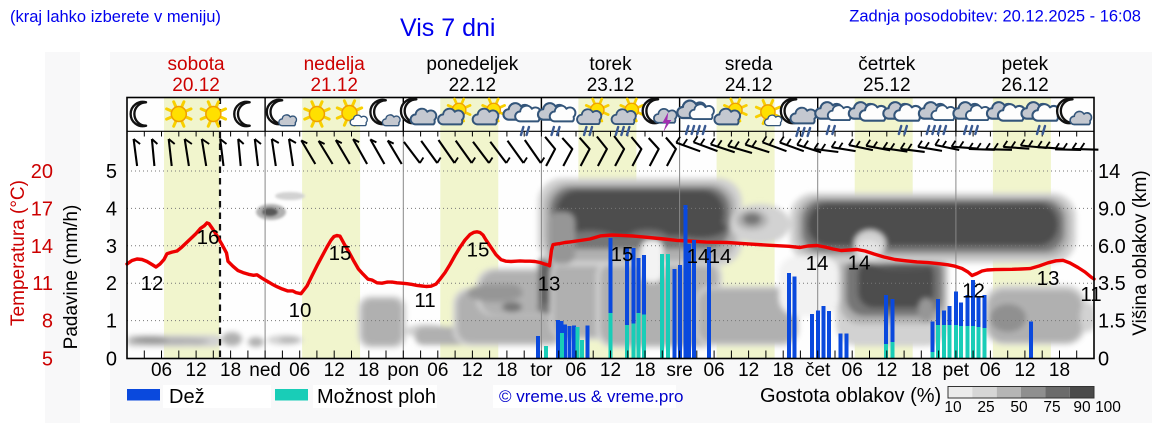 The height and width of the screenshot is (448, 1152). Describe the element at coordinates (1112, 247) in the screenshot. I see `svg-text: 6.0` at that location.